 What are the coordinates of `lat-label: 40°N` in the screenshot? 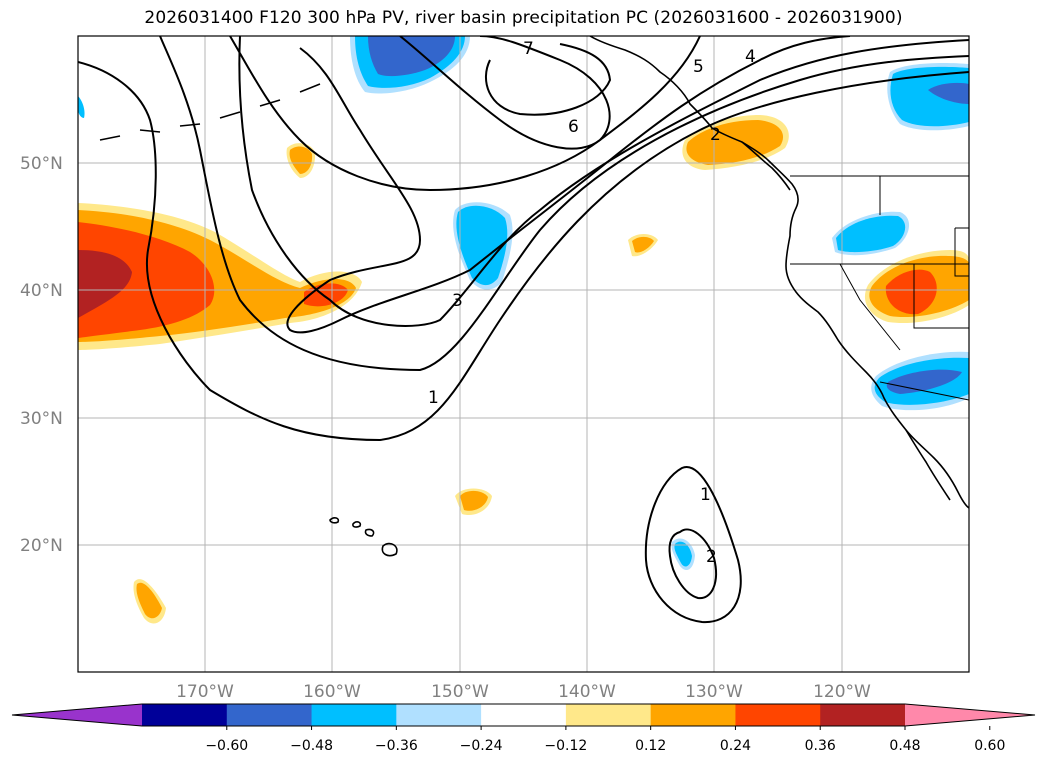 It's located at (41, 291).